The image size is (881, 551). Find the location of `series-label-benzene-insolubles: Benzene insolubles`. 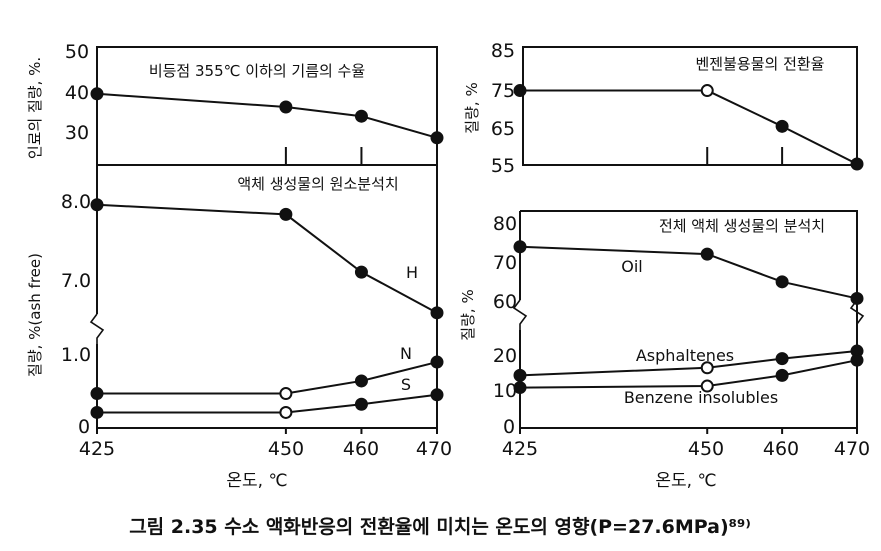

series-label-benzene-insolubles: Benzene insolubles is located at coordinates (701, 397).